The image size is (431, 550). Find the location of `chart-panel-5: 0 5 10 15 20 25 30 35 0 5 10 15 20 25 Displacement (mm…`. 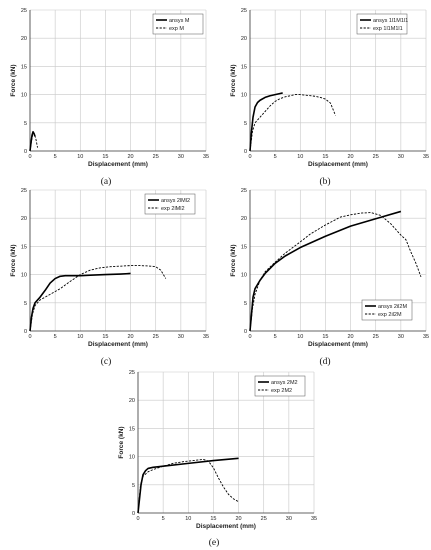

chart-panel-5: 0 5 10 15 20 25 30 35 0 5 10 15 20 25 Displacement (mm… is located at coordinates (217, 459).